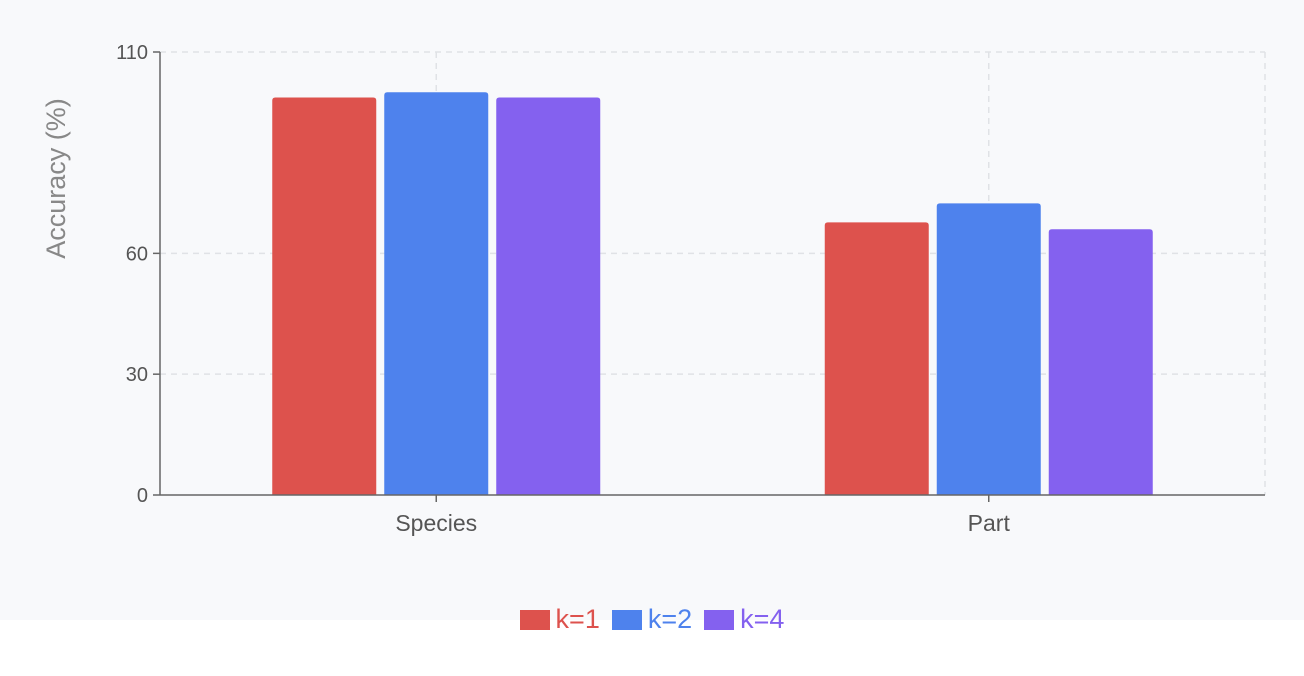 The width and height of the screenshot is (1304, 676). What do you see at coordinates (548, 296) in the screenshot?
I see `bar-k=4-Species` at bounding box center [548, 296].